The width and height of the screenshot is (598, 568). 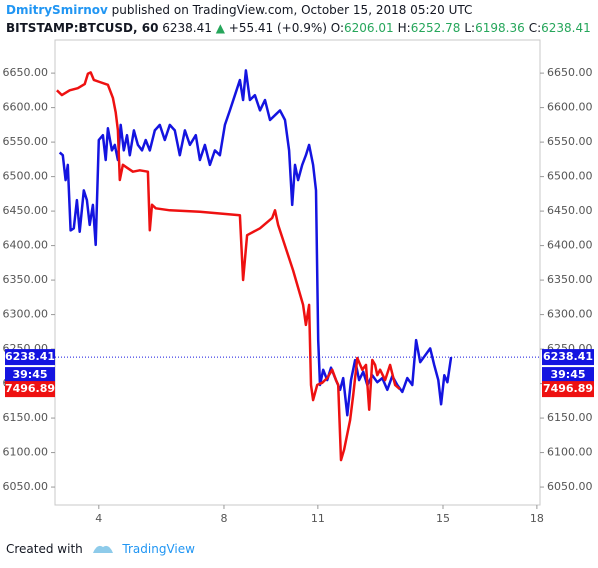 I want to click on created-with: Created with, so click(x=44, y=549).